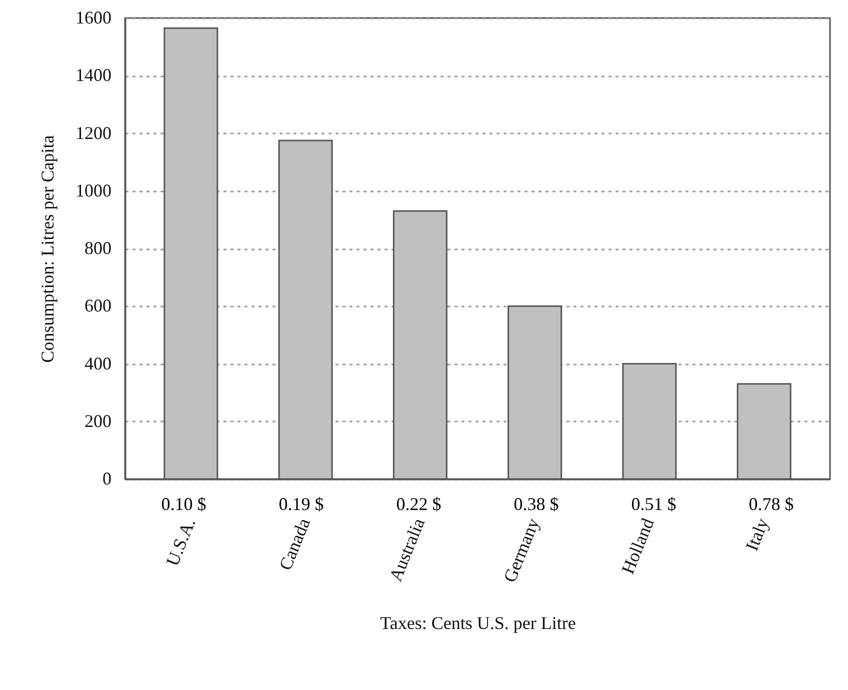 Image resolution: width=848 pixels, height=690 pixels. Describe the element at coordinates (478, 622) in the screenshot. I see `x-axis-title: Taxes: Cents U.S. per Litre` at that location.